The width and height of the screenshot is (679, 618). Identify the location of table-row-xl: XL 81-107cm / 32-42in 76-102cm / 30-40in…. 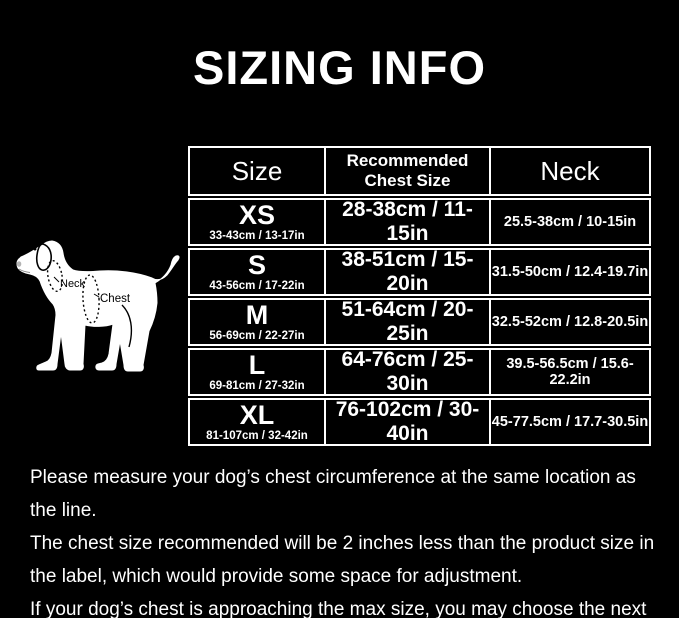
(419, 422).